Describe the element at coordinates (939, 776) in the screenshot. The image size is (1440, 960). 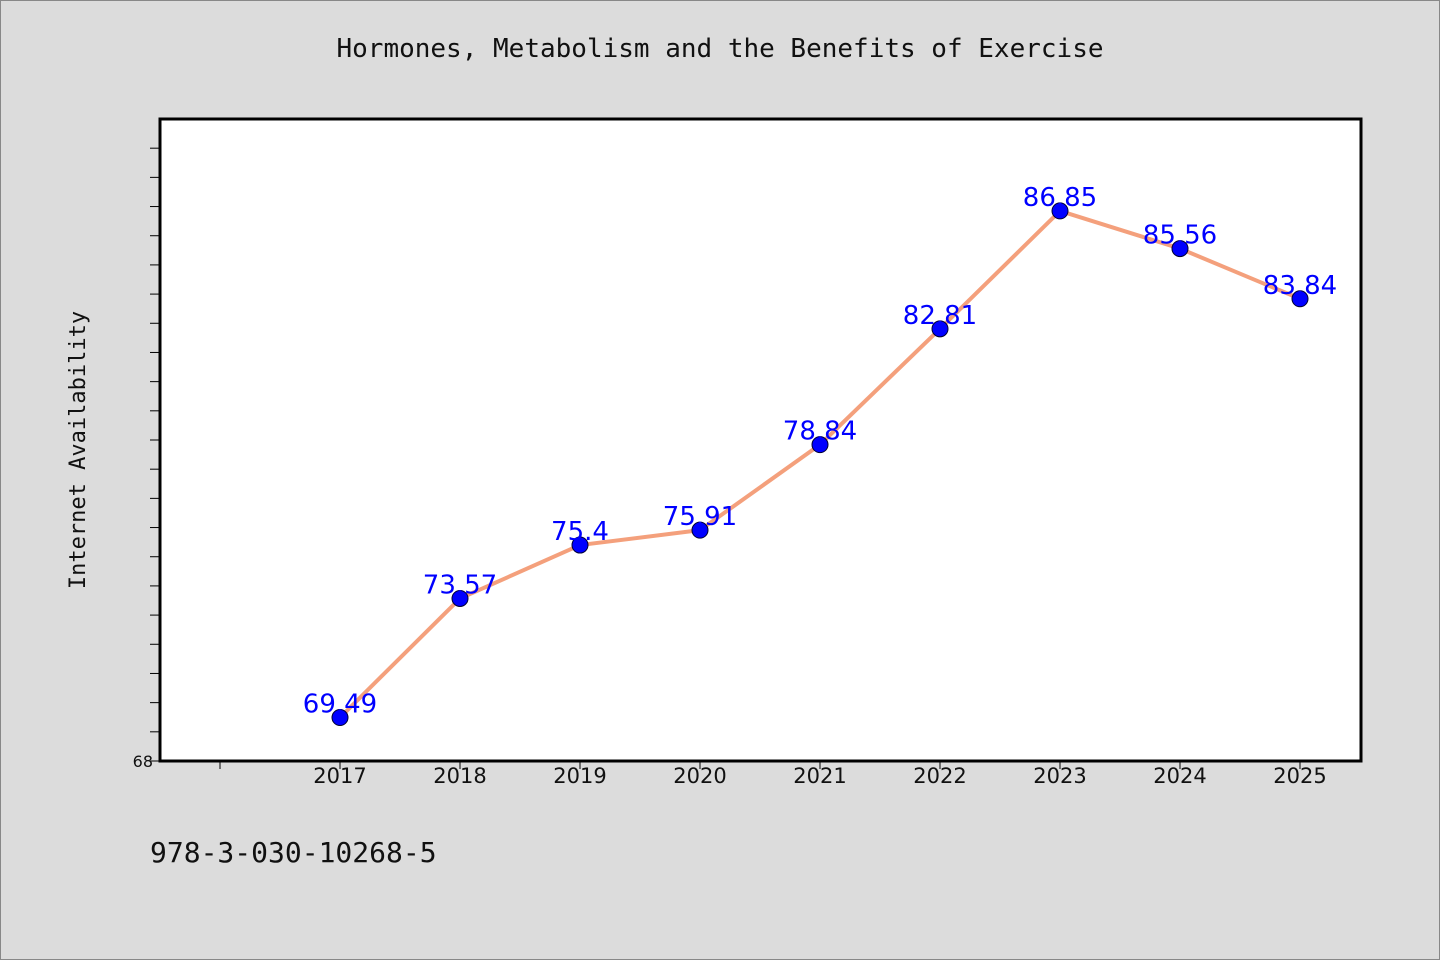
I see `x-tick-label: 2022` at that location.